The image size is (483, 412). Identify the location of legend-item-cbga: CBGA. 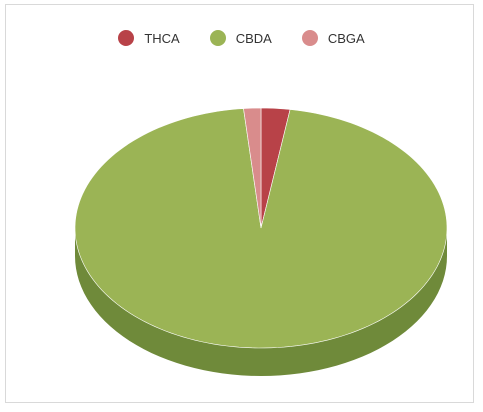
(333, 38).